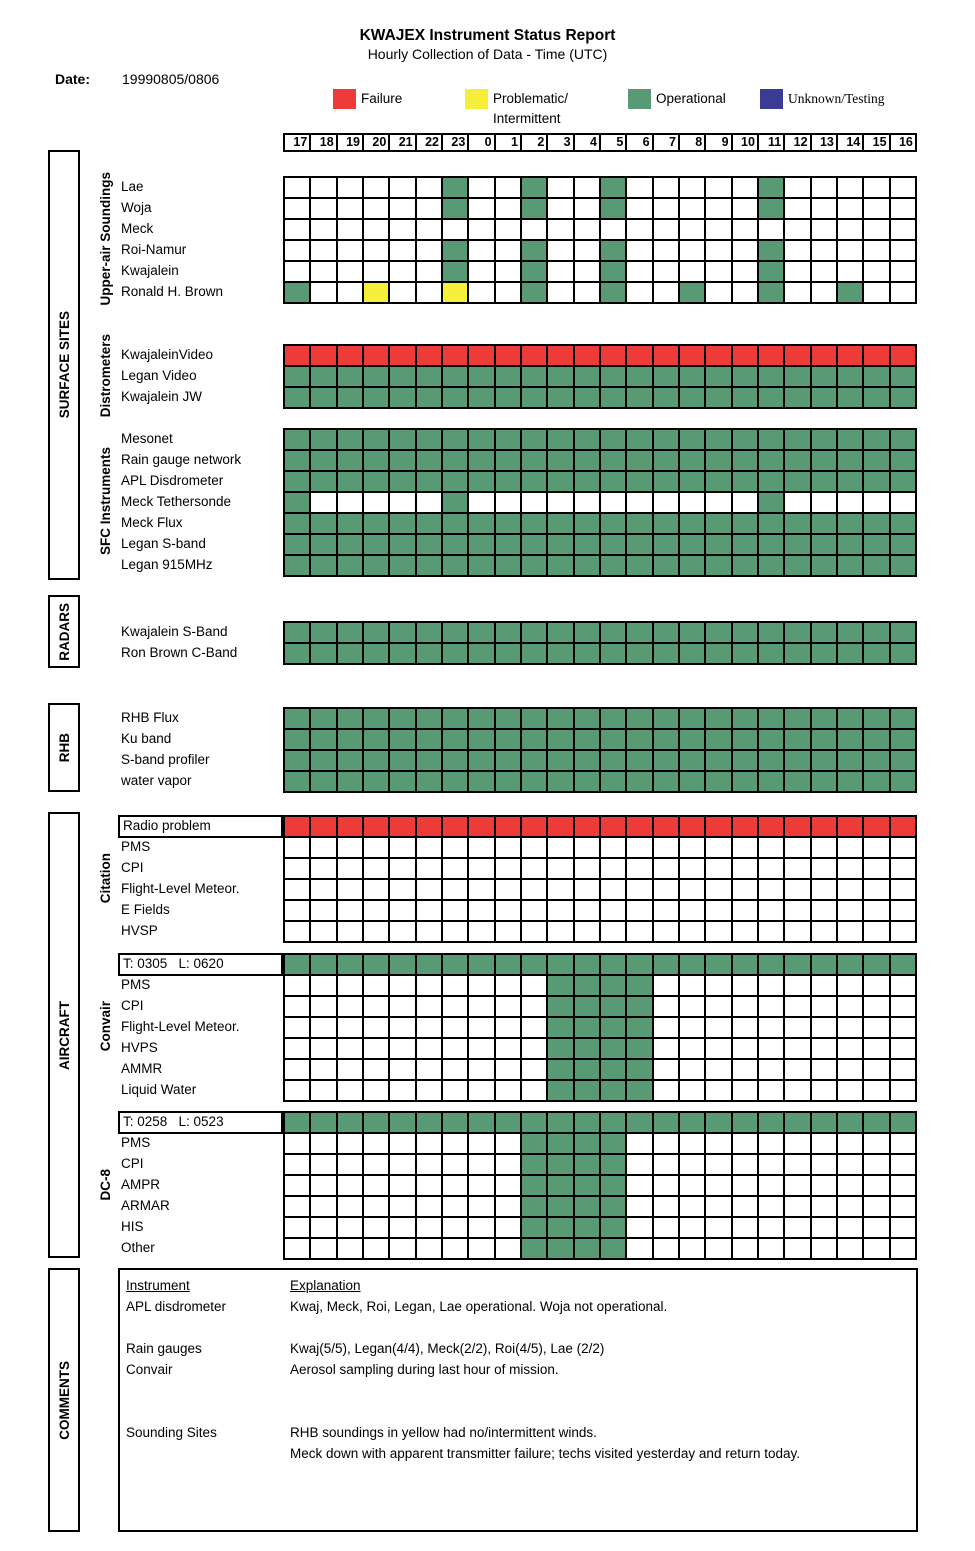 Image resolution: width=975 pixels, height=1551 pixels. Describe the element at coordinates (200, 1122) in the screenshot. I see `row-label: T: 0258 L: 0523` at that location.